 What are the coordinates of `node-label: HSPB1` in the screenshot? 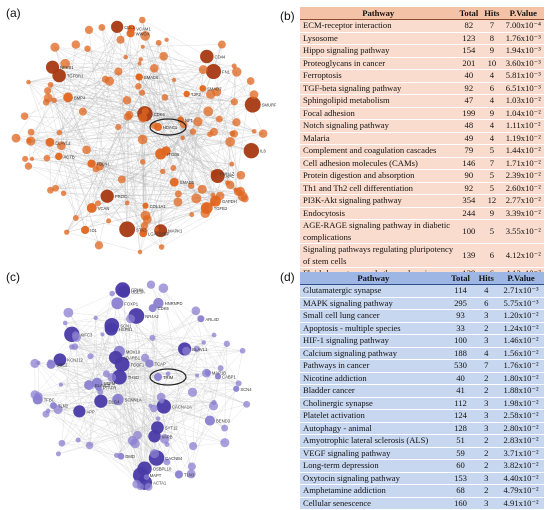 It's located at (126, 329).